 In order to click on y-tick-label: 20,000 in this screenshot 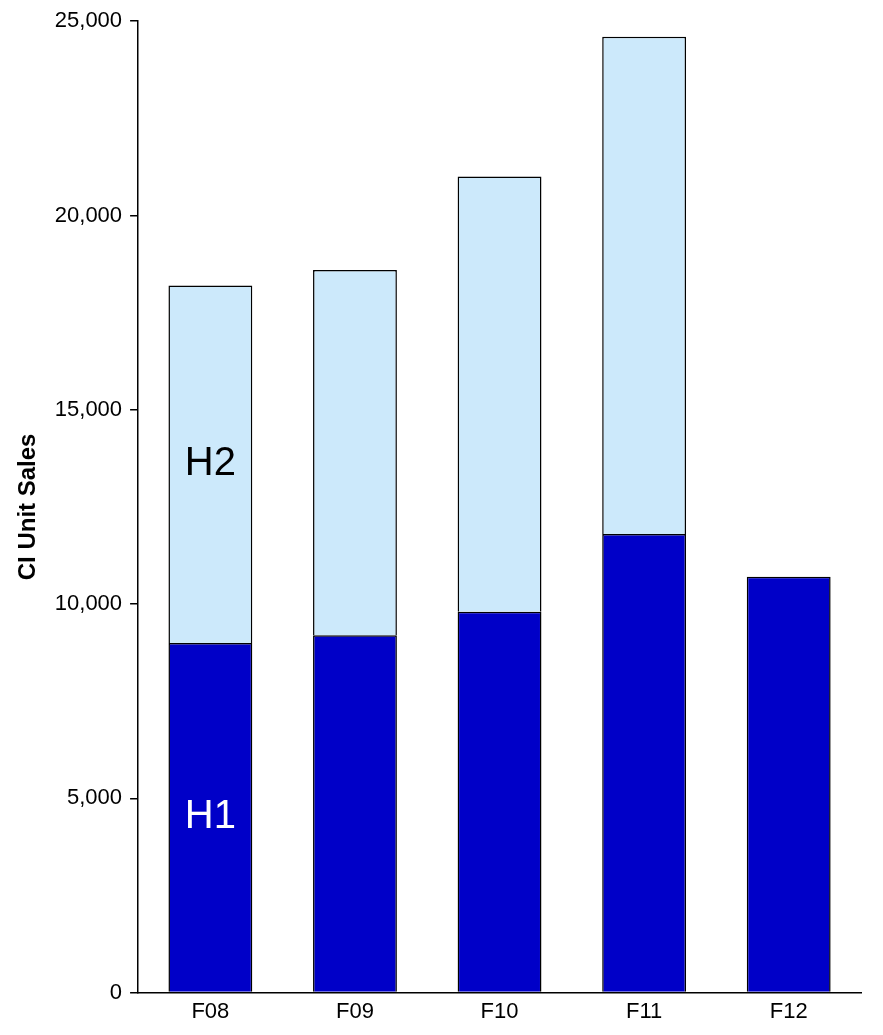, I will do `click(88, 214)`.